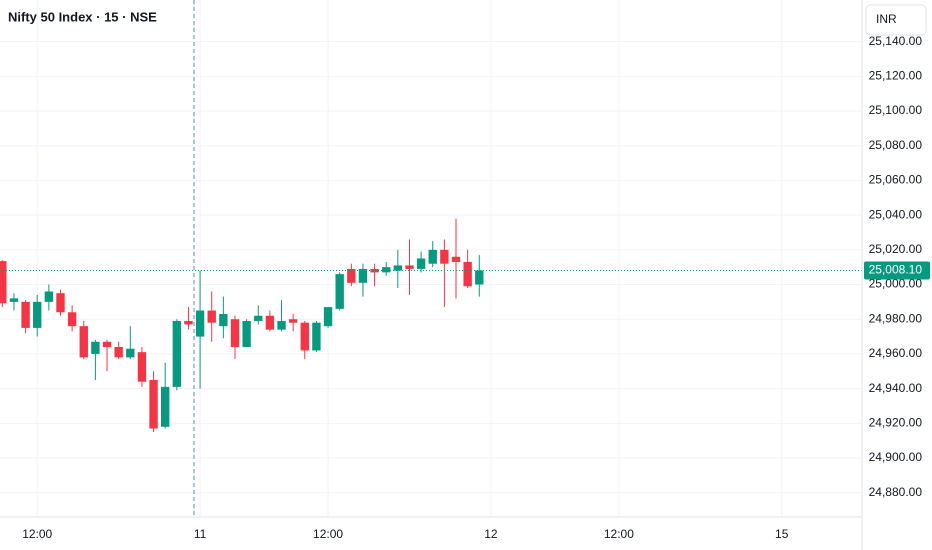 The image size is (932, 550). I want to click on y-tick-label: 25,080.00, so click(896, 145).